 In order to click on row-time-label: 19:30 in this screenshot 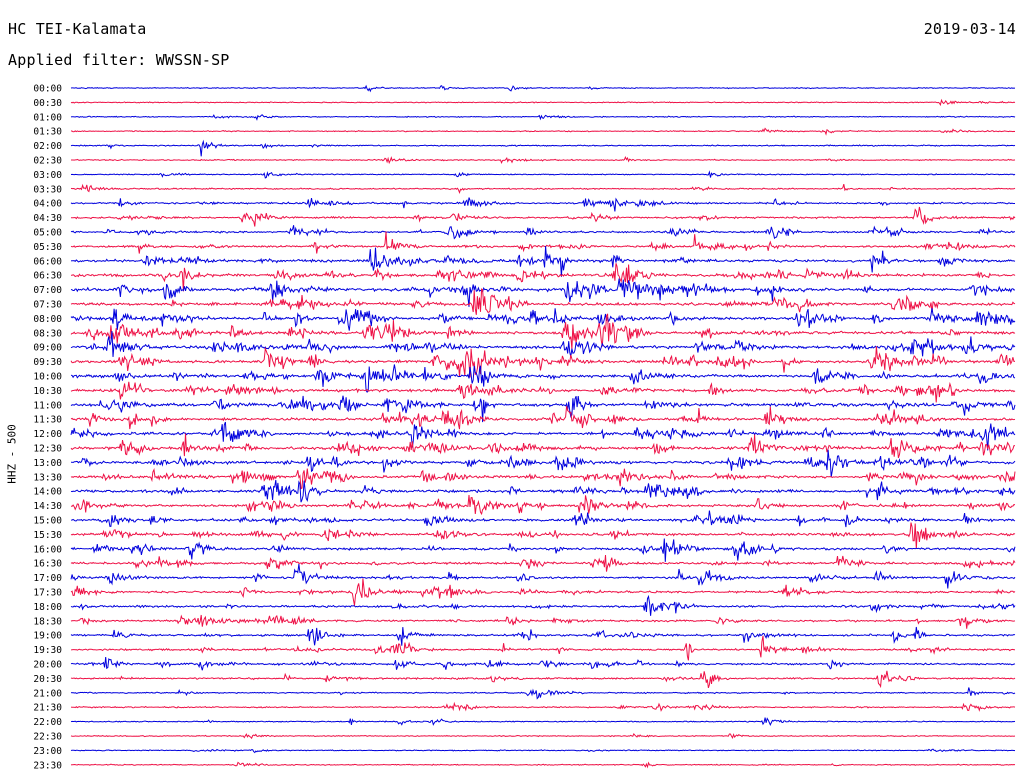, I will do `click(47, 650)`.